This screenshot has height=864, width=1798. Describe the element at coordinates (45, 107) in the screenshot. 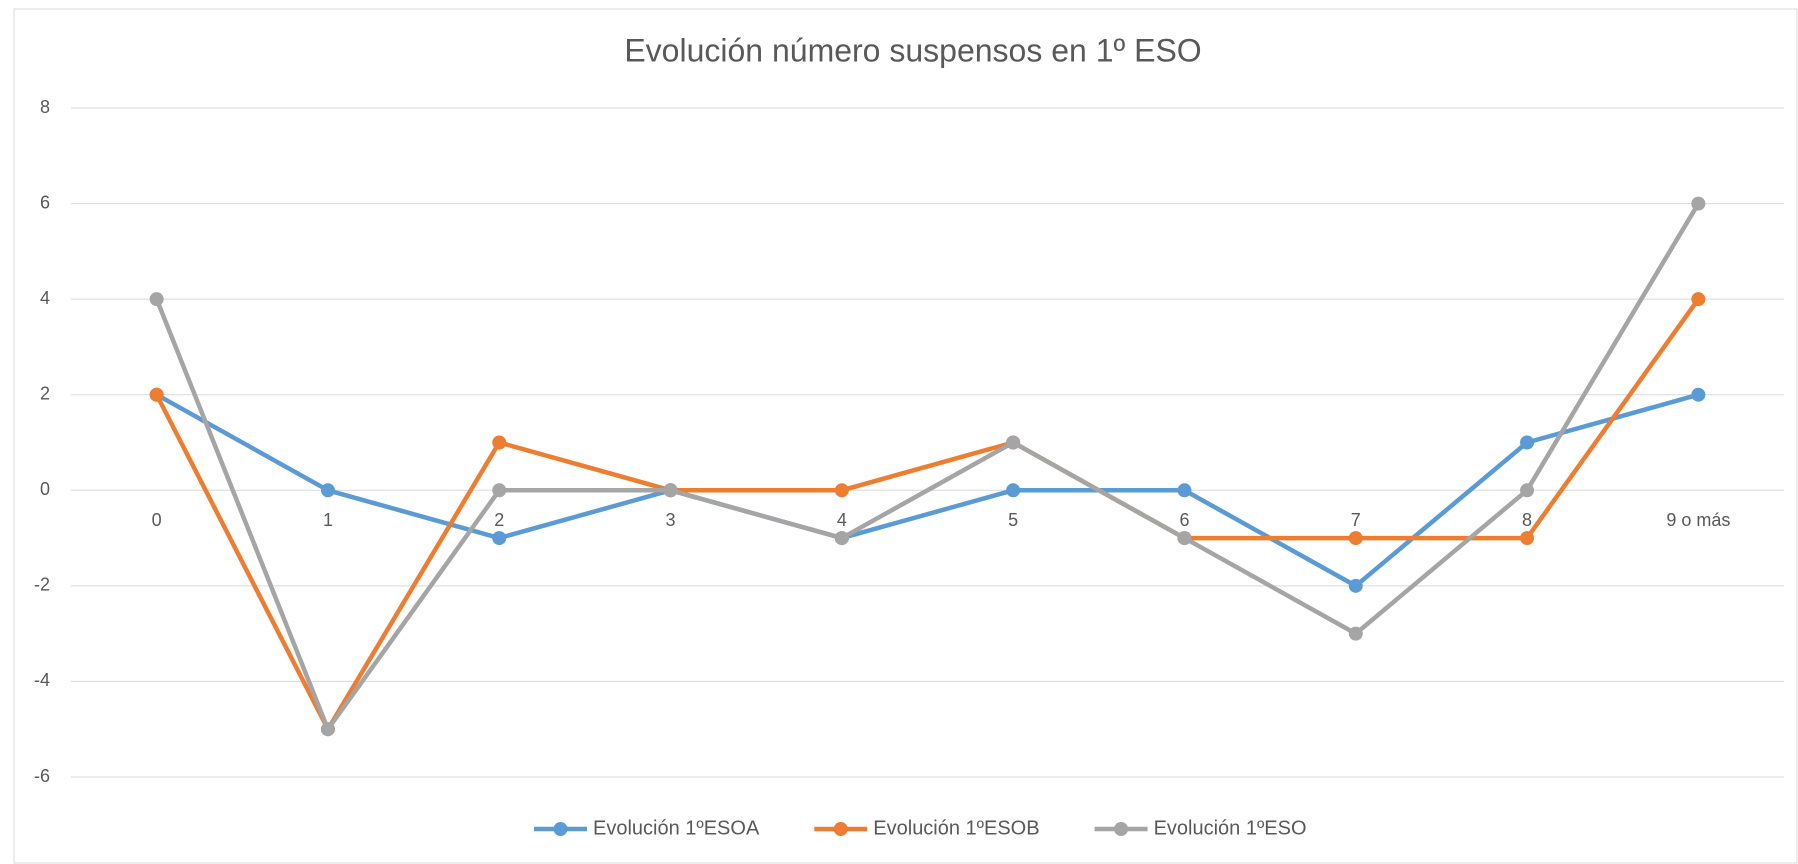

I see `y-tick-label: 8` at that location.